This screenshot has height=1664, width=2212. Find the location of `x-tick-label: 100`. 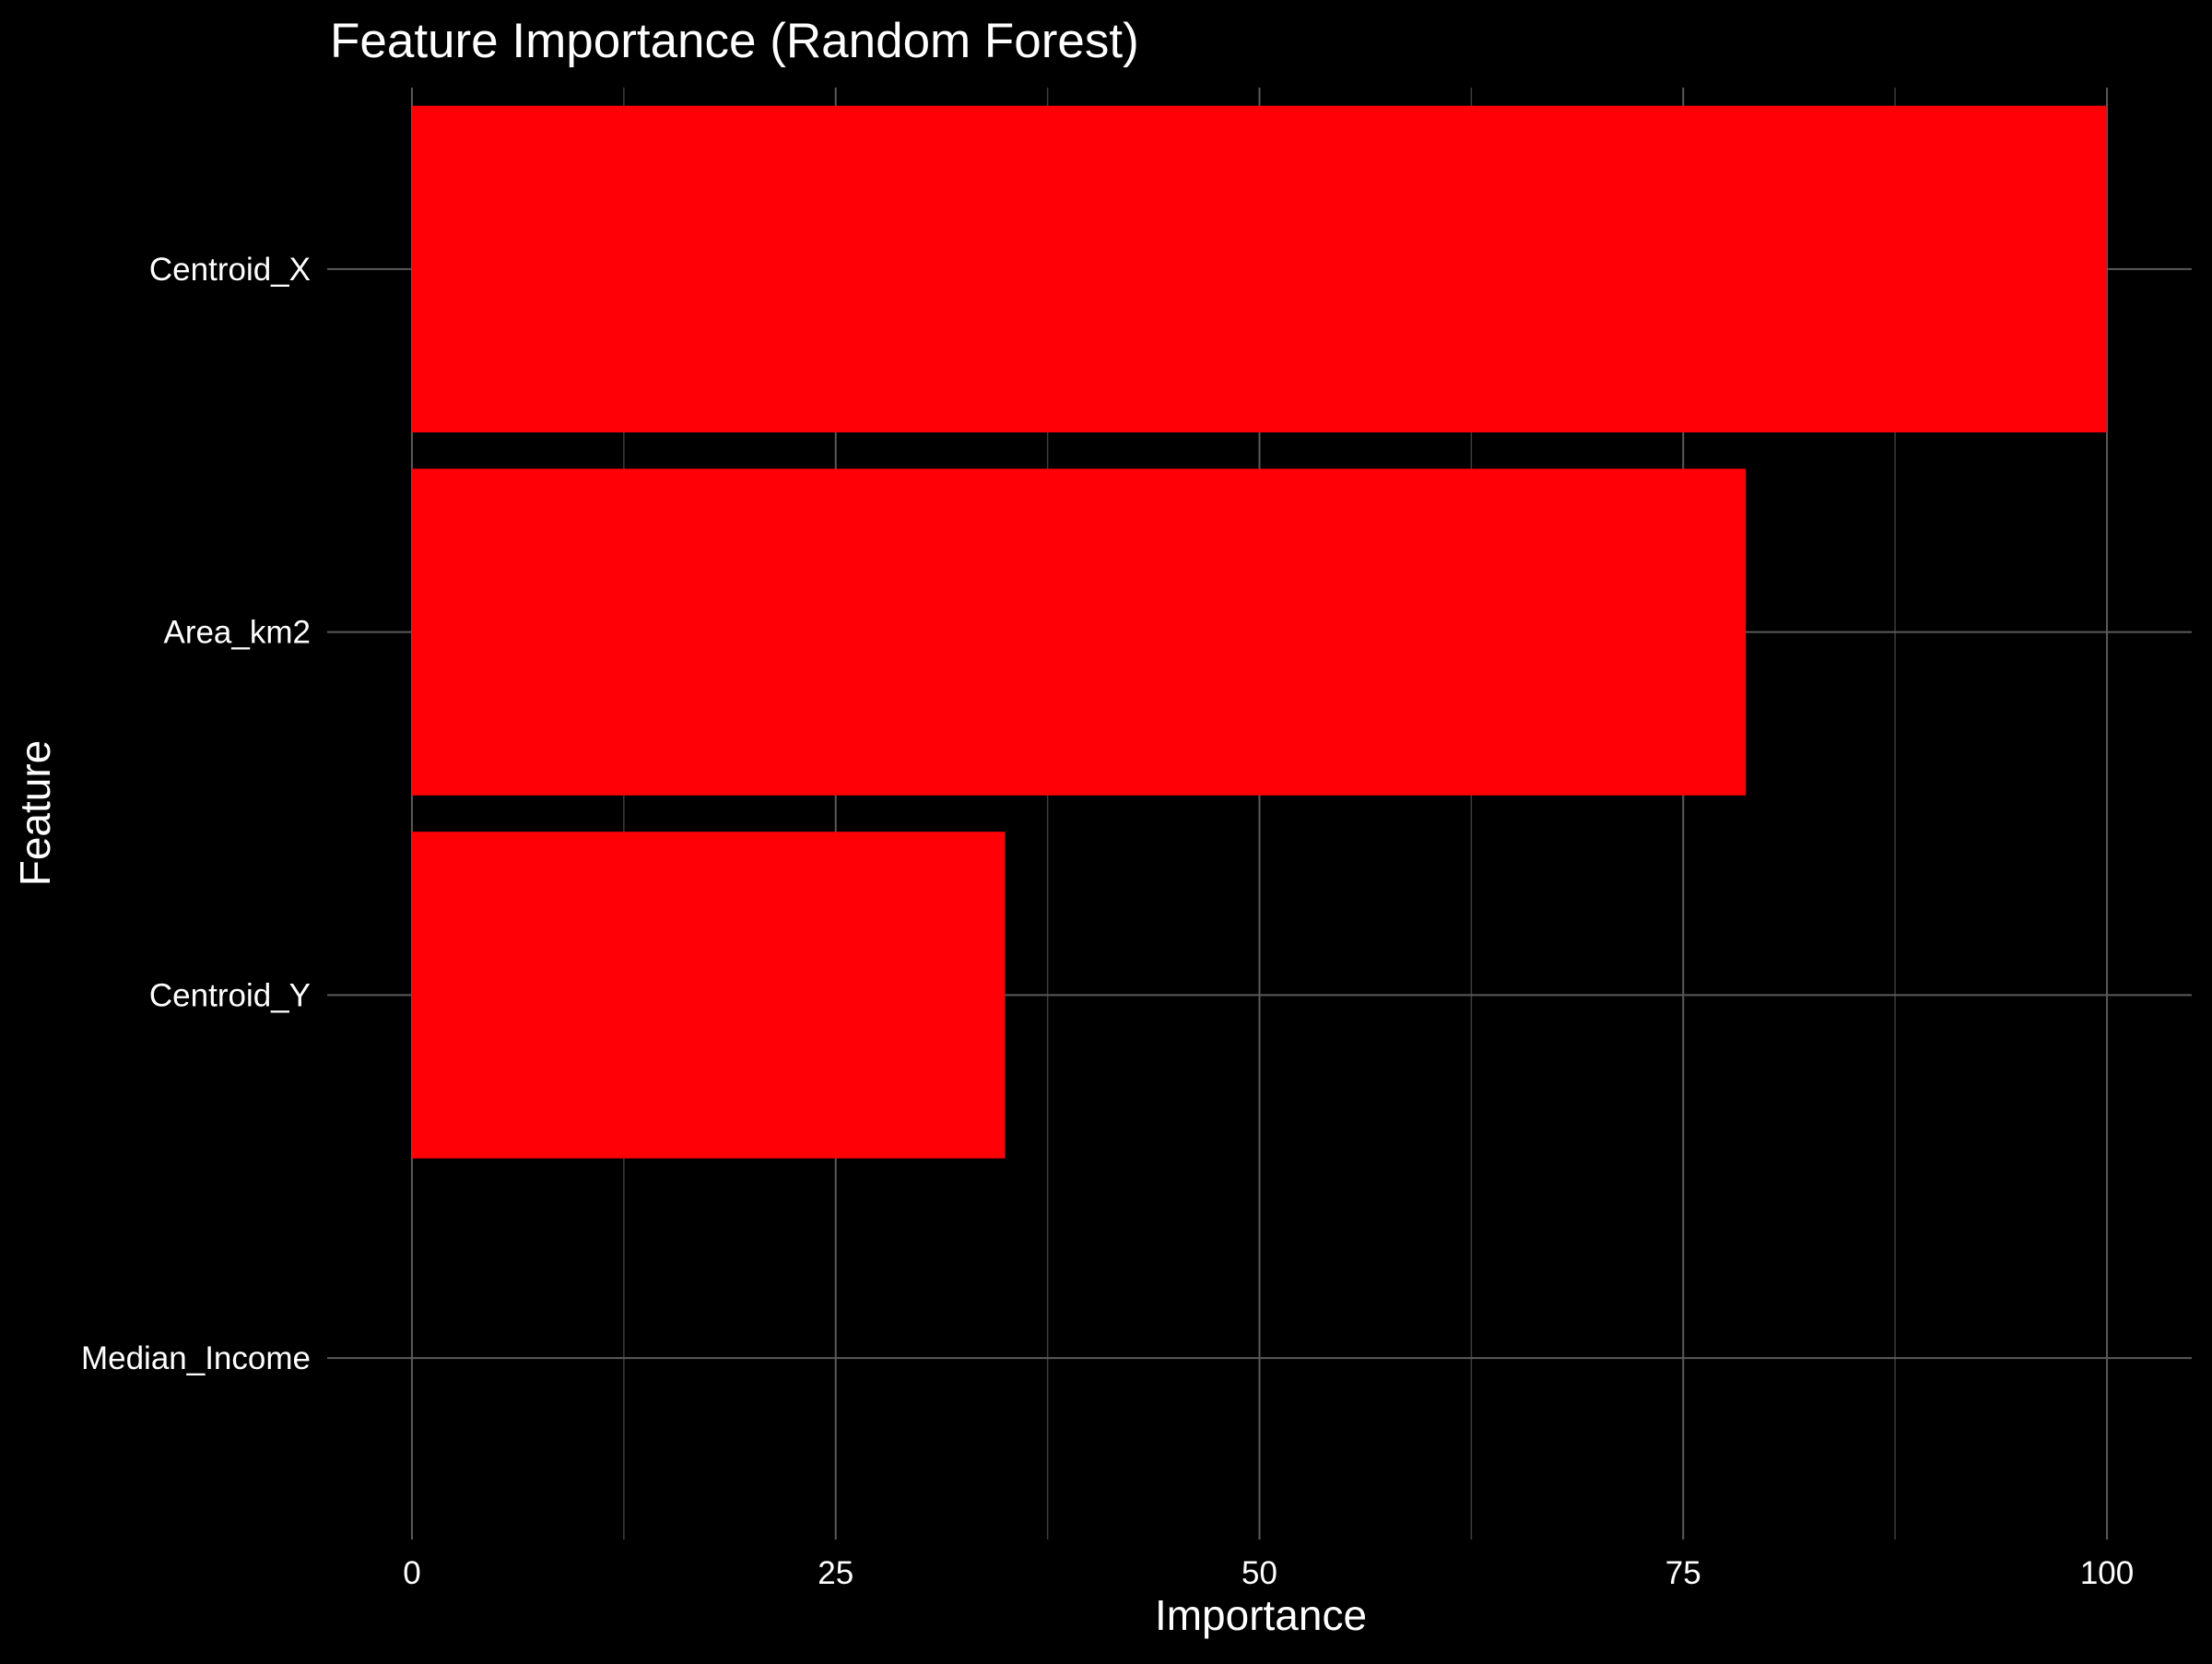

x-tick-label: 100 is located at coordinates (2107, 1573).